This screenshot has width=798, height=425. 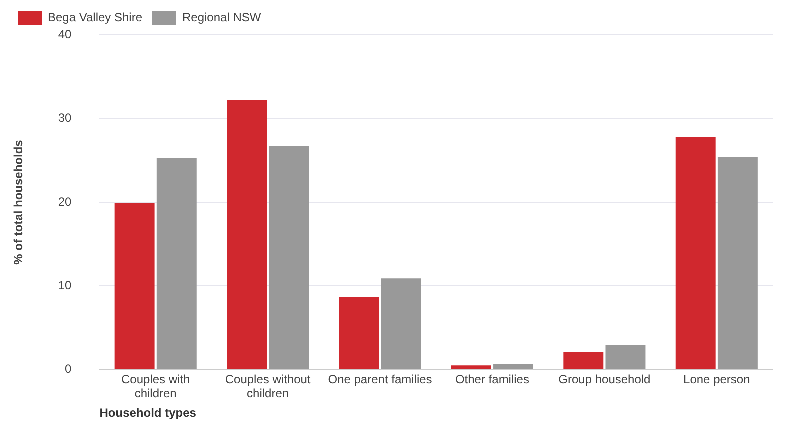 What do you see at coordinates (19, 202) in the screenshot?
I see `y-axis-title: % of total households` at bounding box center [19, 202].